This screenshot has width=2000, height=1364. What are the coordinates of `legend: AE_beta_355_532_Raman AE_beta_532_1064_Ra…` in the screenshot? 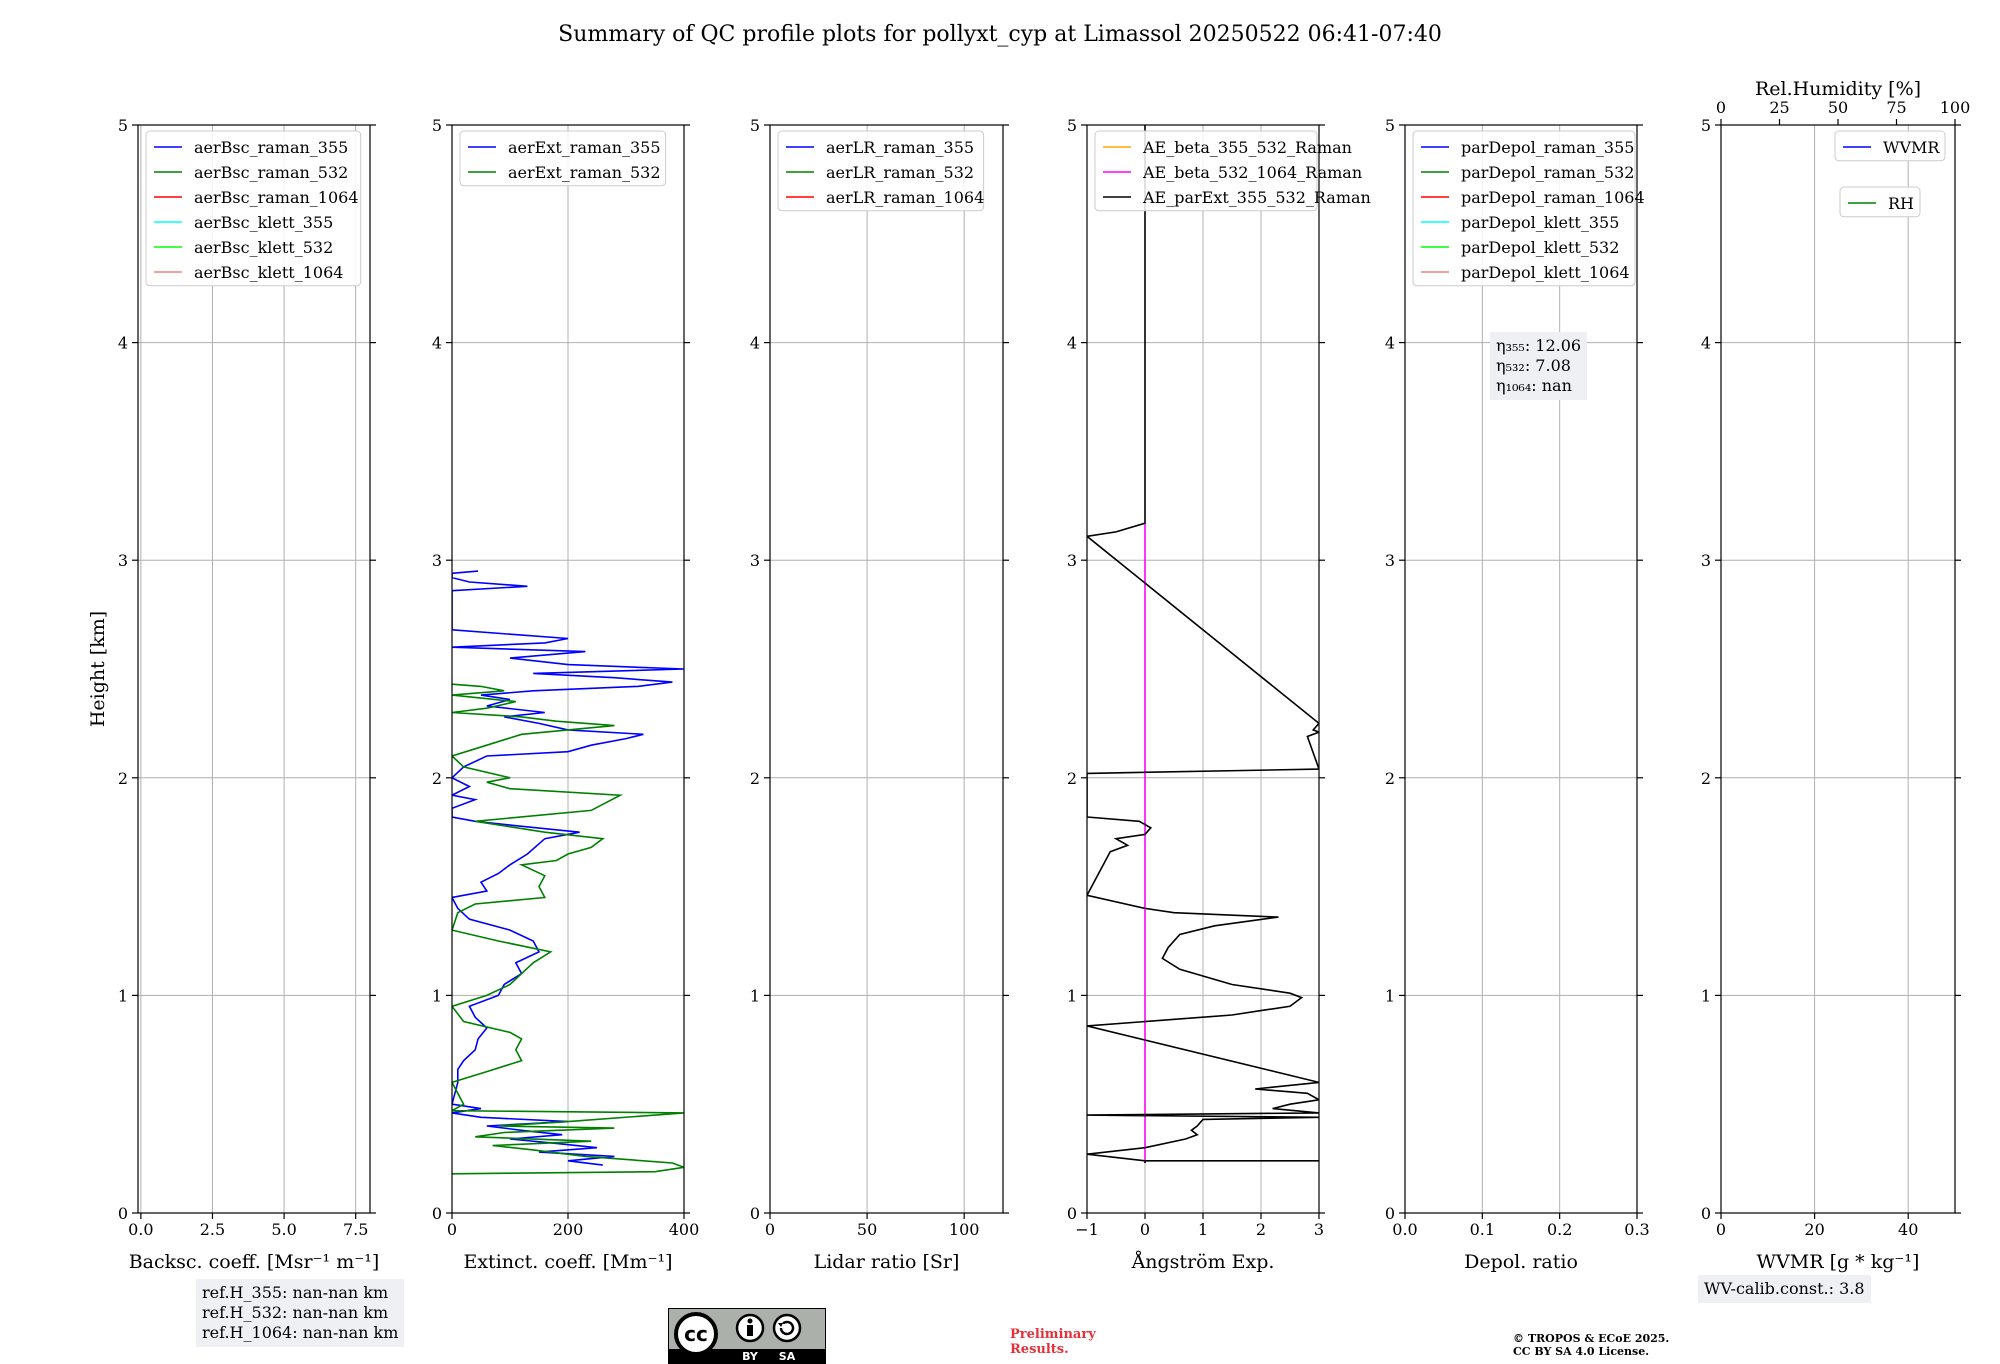 It's located at (1232, 171).